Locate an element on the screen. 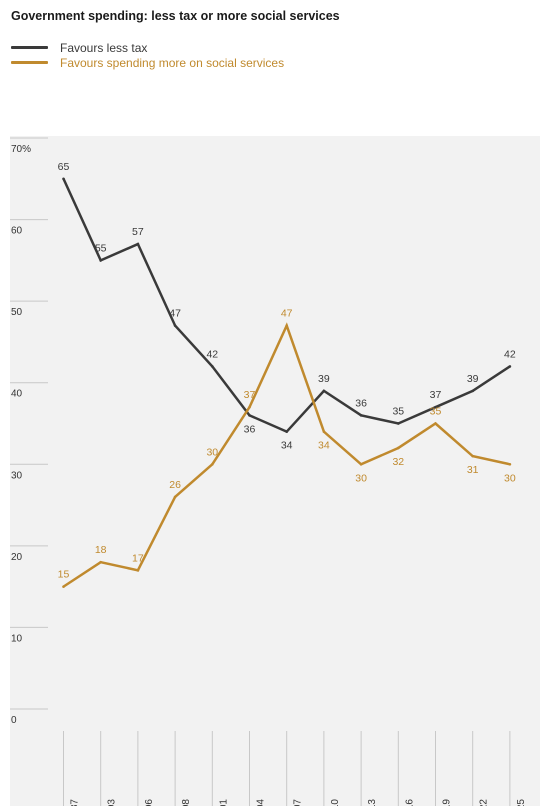  data-label: 15 is located at coordinates (64, 575).